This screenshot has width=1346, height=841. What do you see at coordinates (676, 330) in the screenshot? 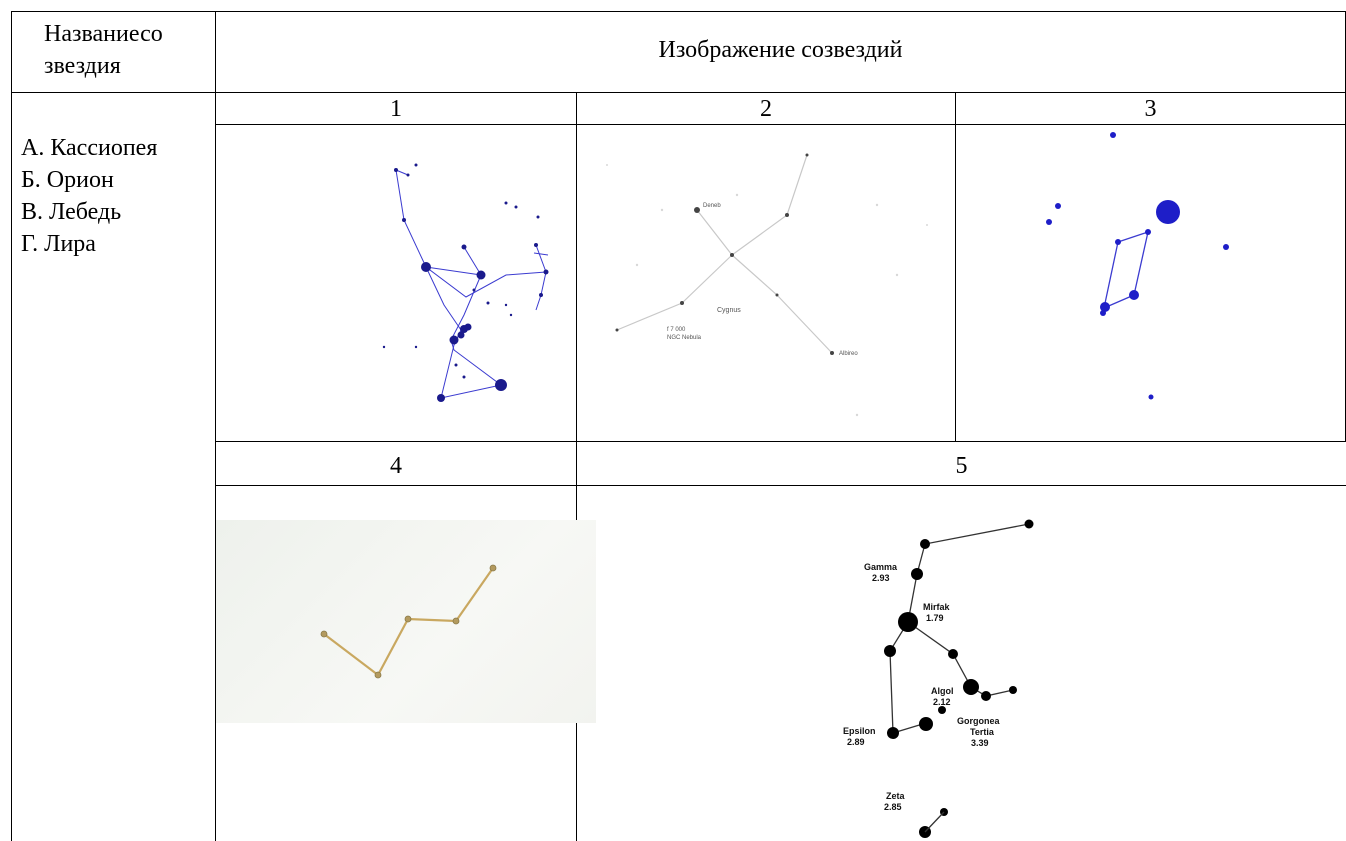
I see `fig2-label-small1: f 7 000` at bounding box center [676, 330].